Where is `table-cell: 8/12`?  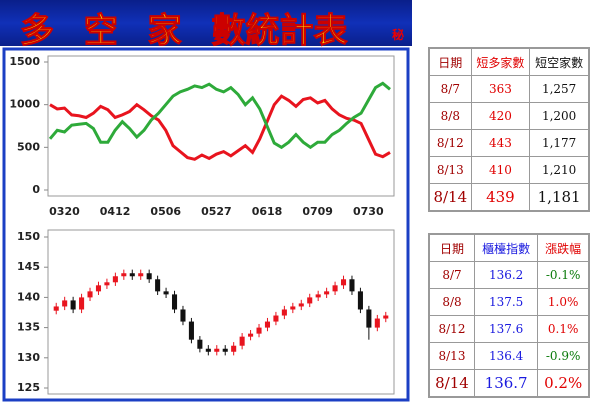
table-cell: 8/12 is located at coordinates (451, 329).